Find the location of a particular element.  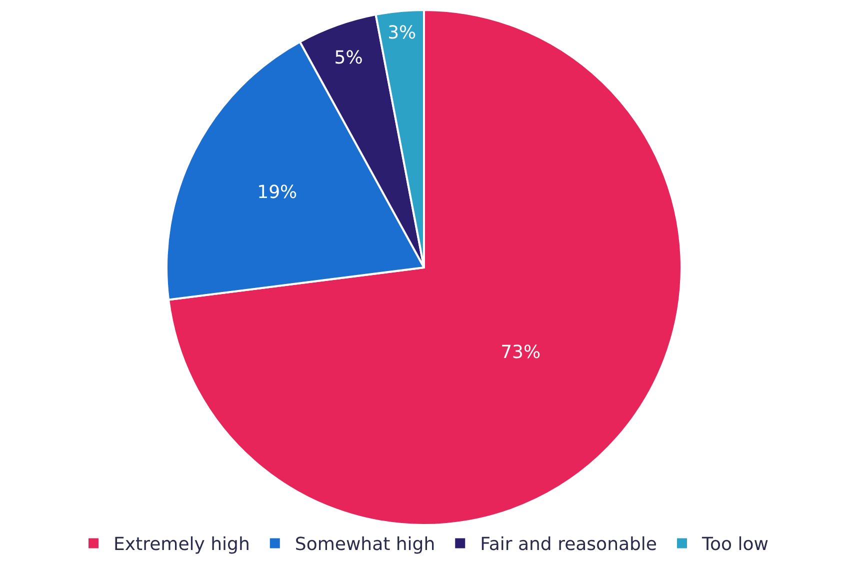

data-label: 5% is located at coordinates (348, 57).